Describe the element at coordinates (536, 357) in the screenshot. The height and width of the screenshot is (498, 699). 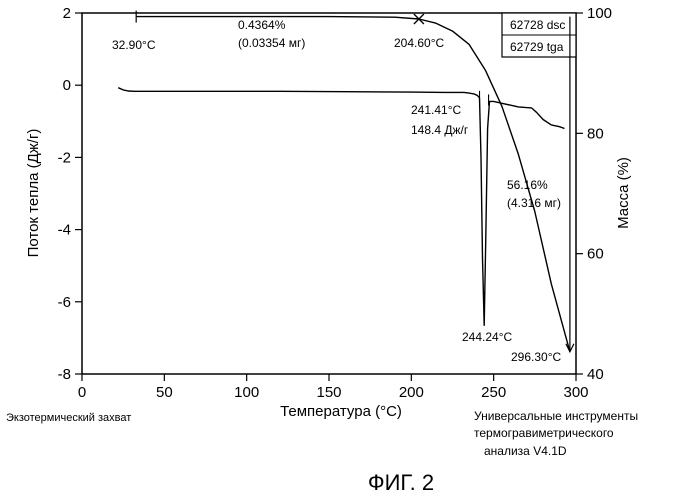
I see `annotation-end-temp: 296.30°C` at that location.